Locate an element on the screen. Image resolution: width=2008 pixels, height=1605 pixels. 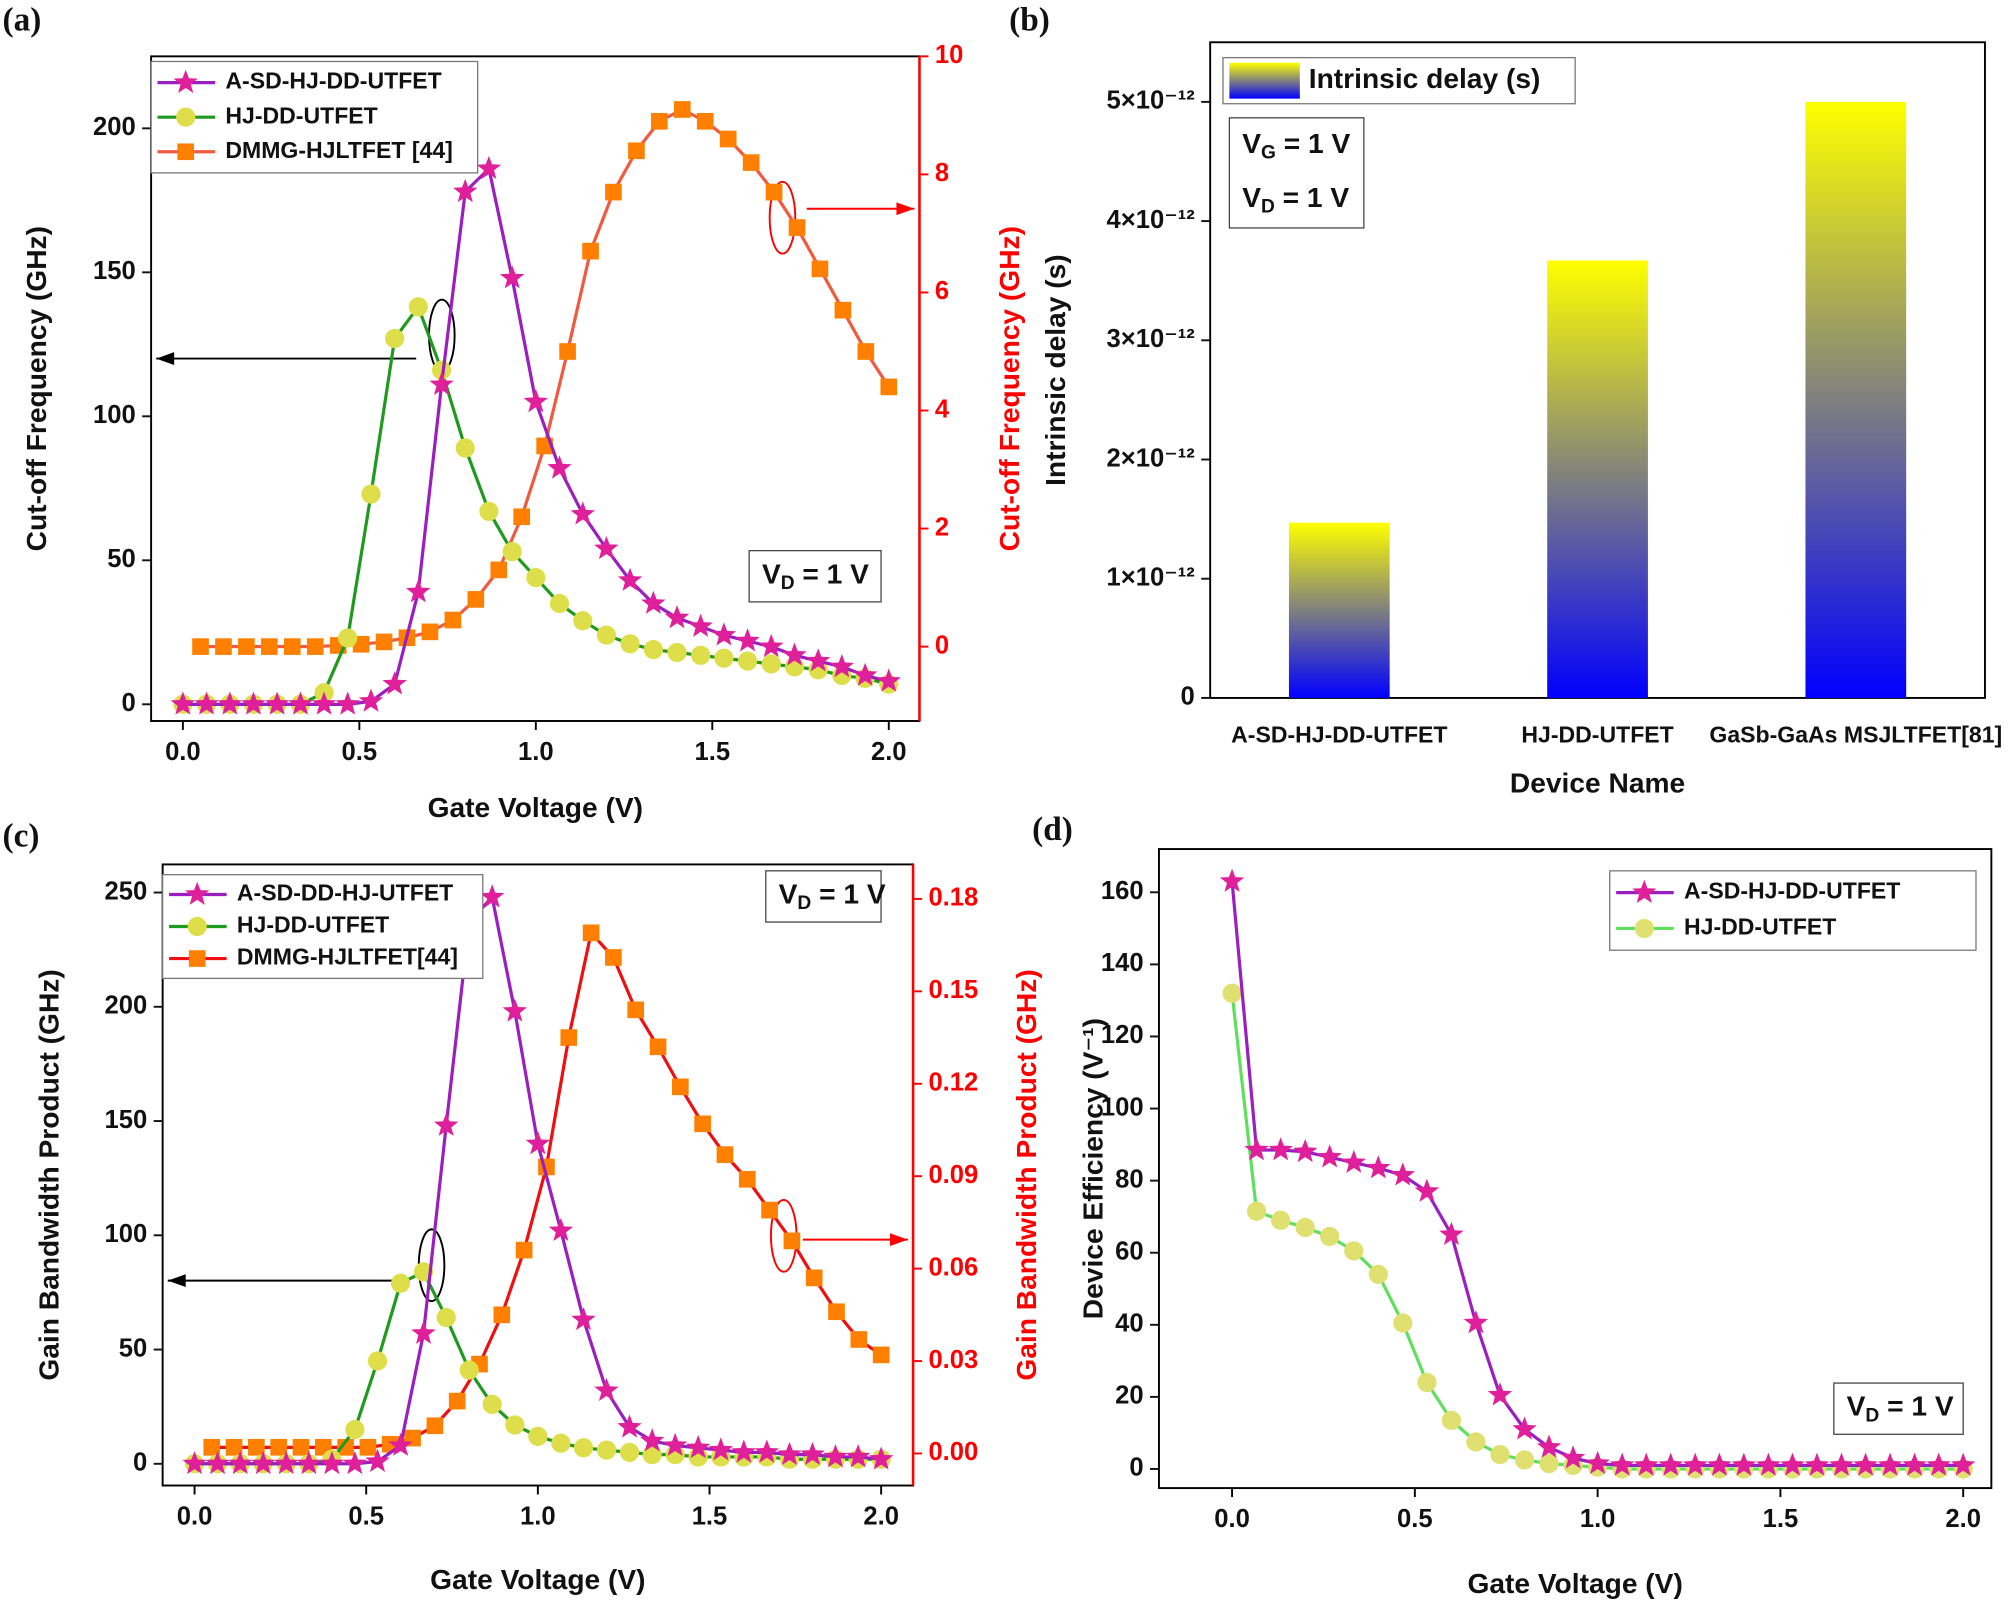
y-tick-label: 50 is located at coordinates (133, 1348).